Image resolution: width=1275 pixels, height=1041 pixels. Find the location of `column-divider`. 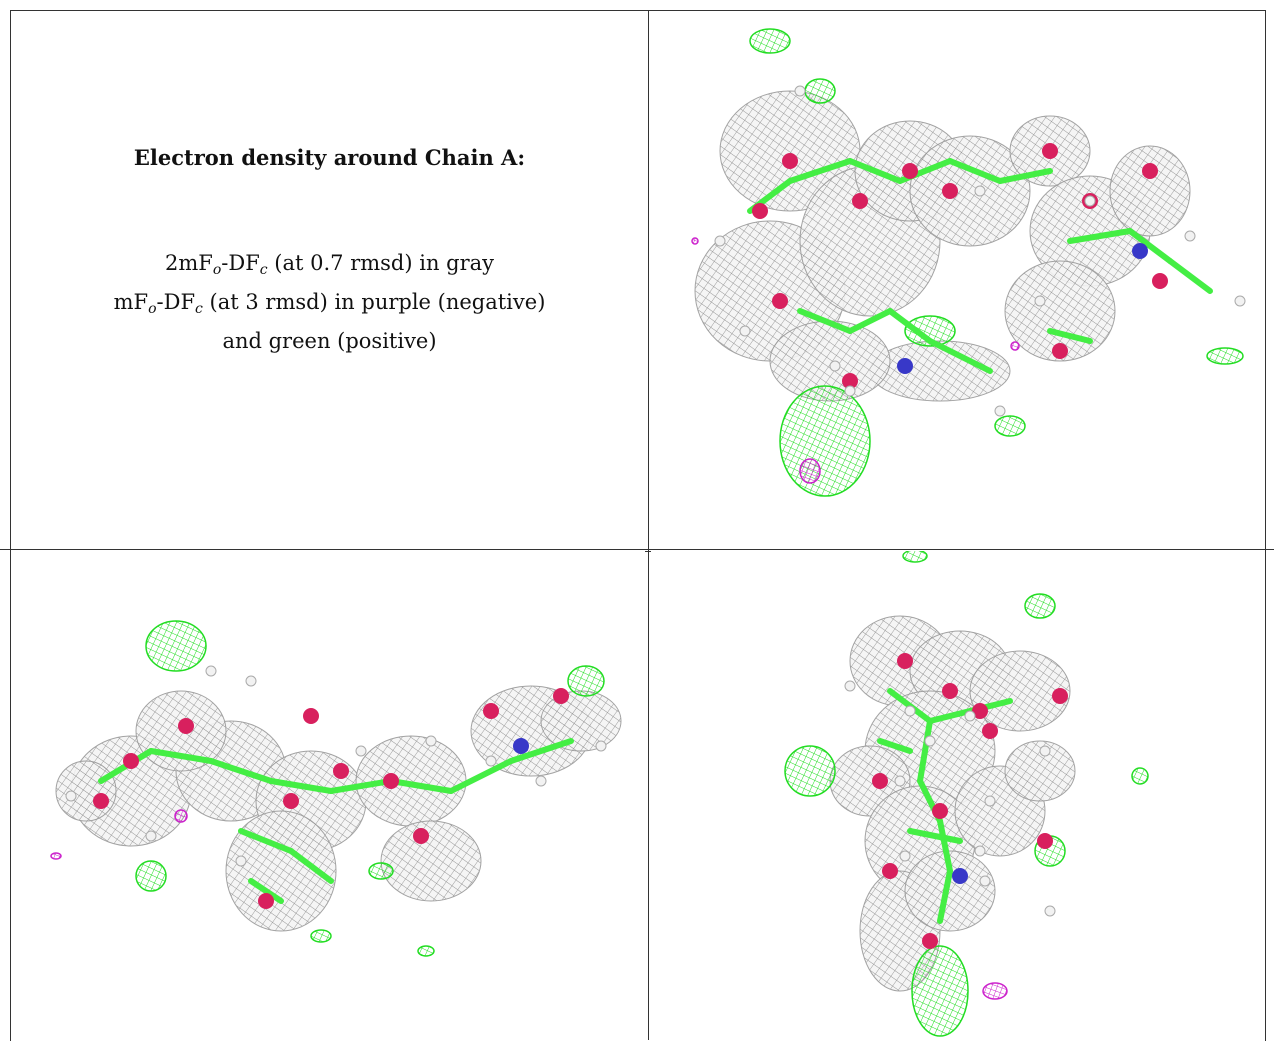

column-divider is located at coordinates (648, 525).